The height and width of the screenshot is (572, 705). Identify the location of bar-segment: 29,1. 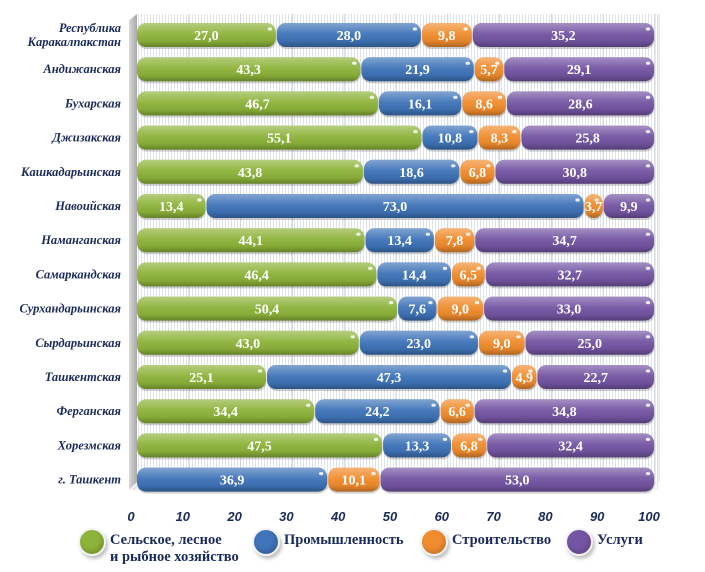
(579, 70).